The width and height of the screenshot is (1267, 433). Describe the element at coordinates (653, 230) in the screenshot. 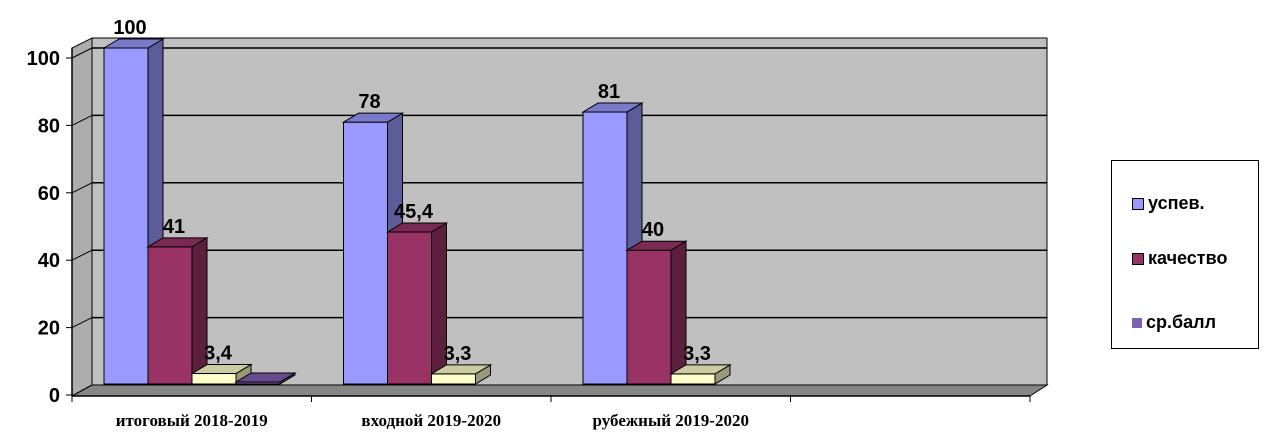

I see `data-label: 40` at that location.